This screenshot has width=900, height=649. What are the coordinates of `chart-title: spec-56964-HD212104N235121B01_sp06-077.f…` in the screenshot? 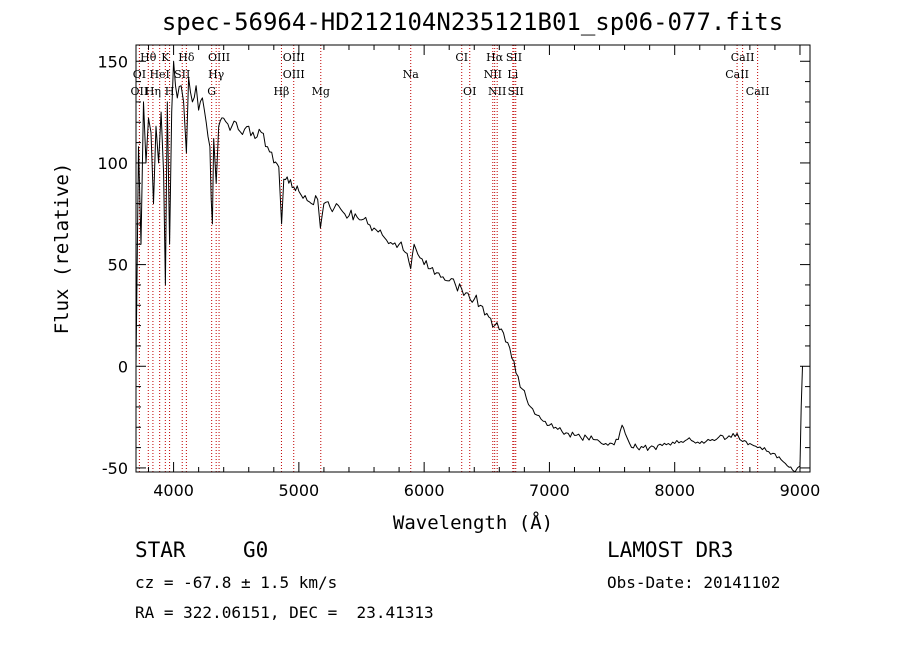 It's located at (472, 22).